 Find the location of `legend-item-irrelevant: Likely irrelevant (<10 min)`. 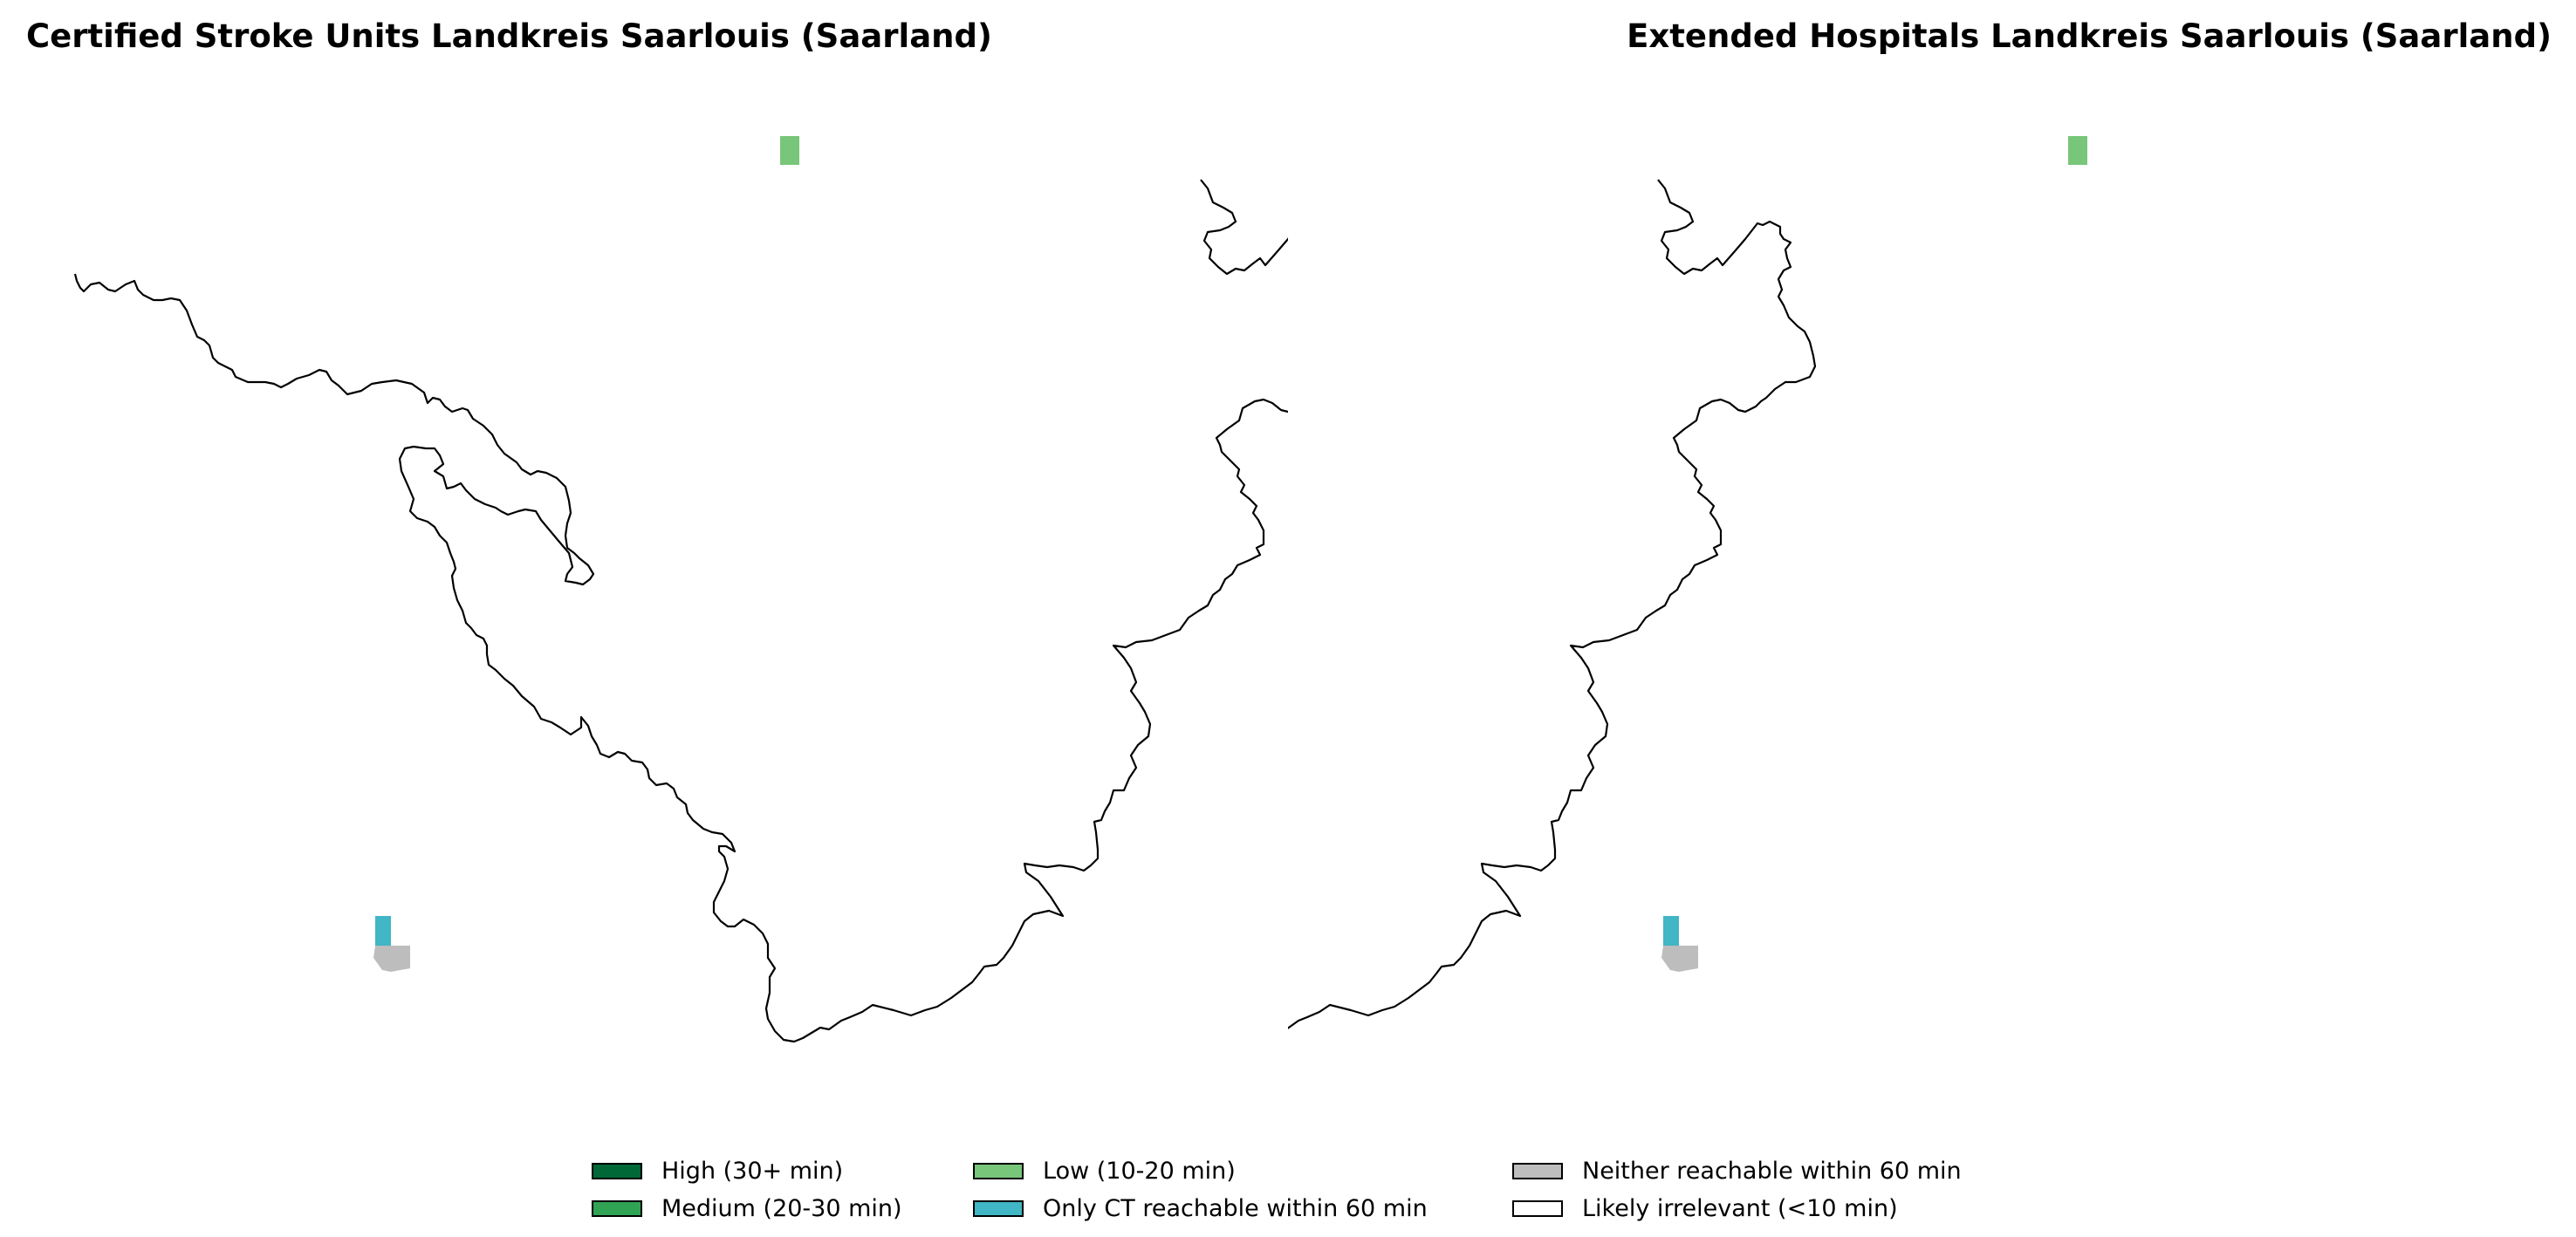

legend-item-irrelevant: Likely irrelevant (<10 min) is located at coordinates (1705, 1208).